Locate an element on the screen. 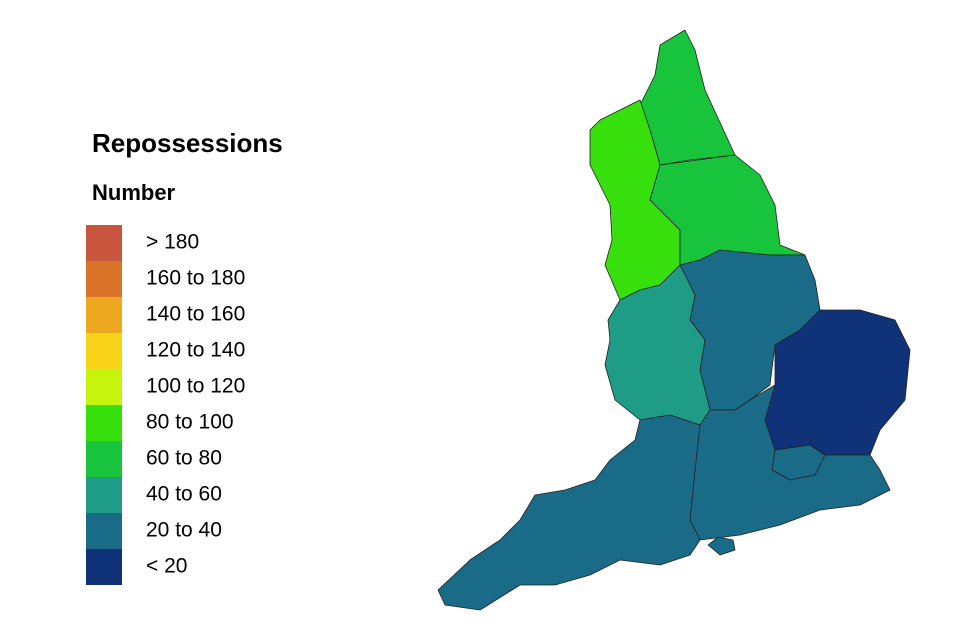 Image resolution: width=960 pixels, height=640 pixels. legend-subtitle: Number is located at coordinates (134, 192).